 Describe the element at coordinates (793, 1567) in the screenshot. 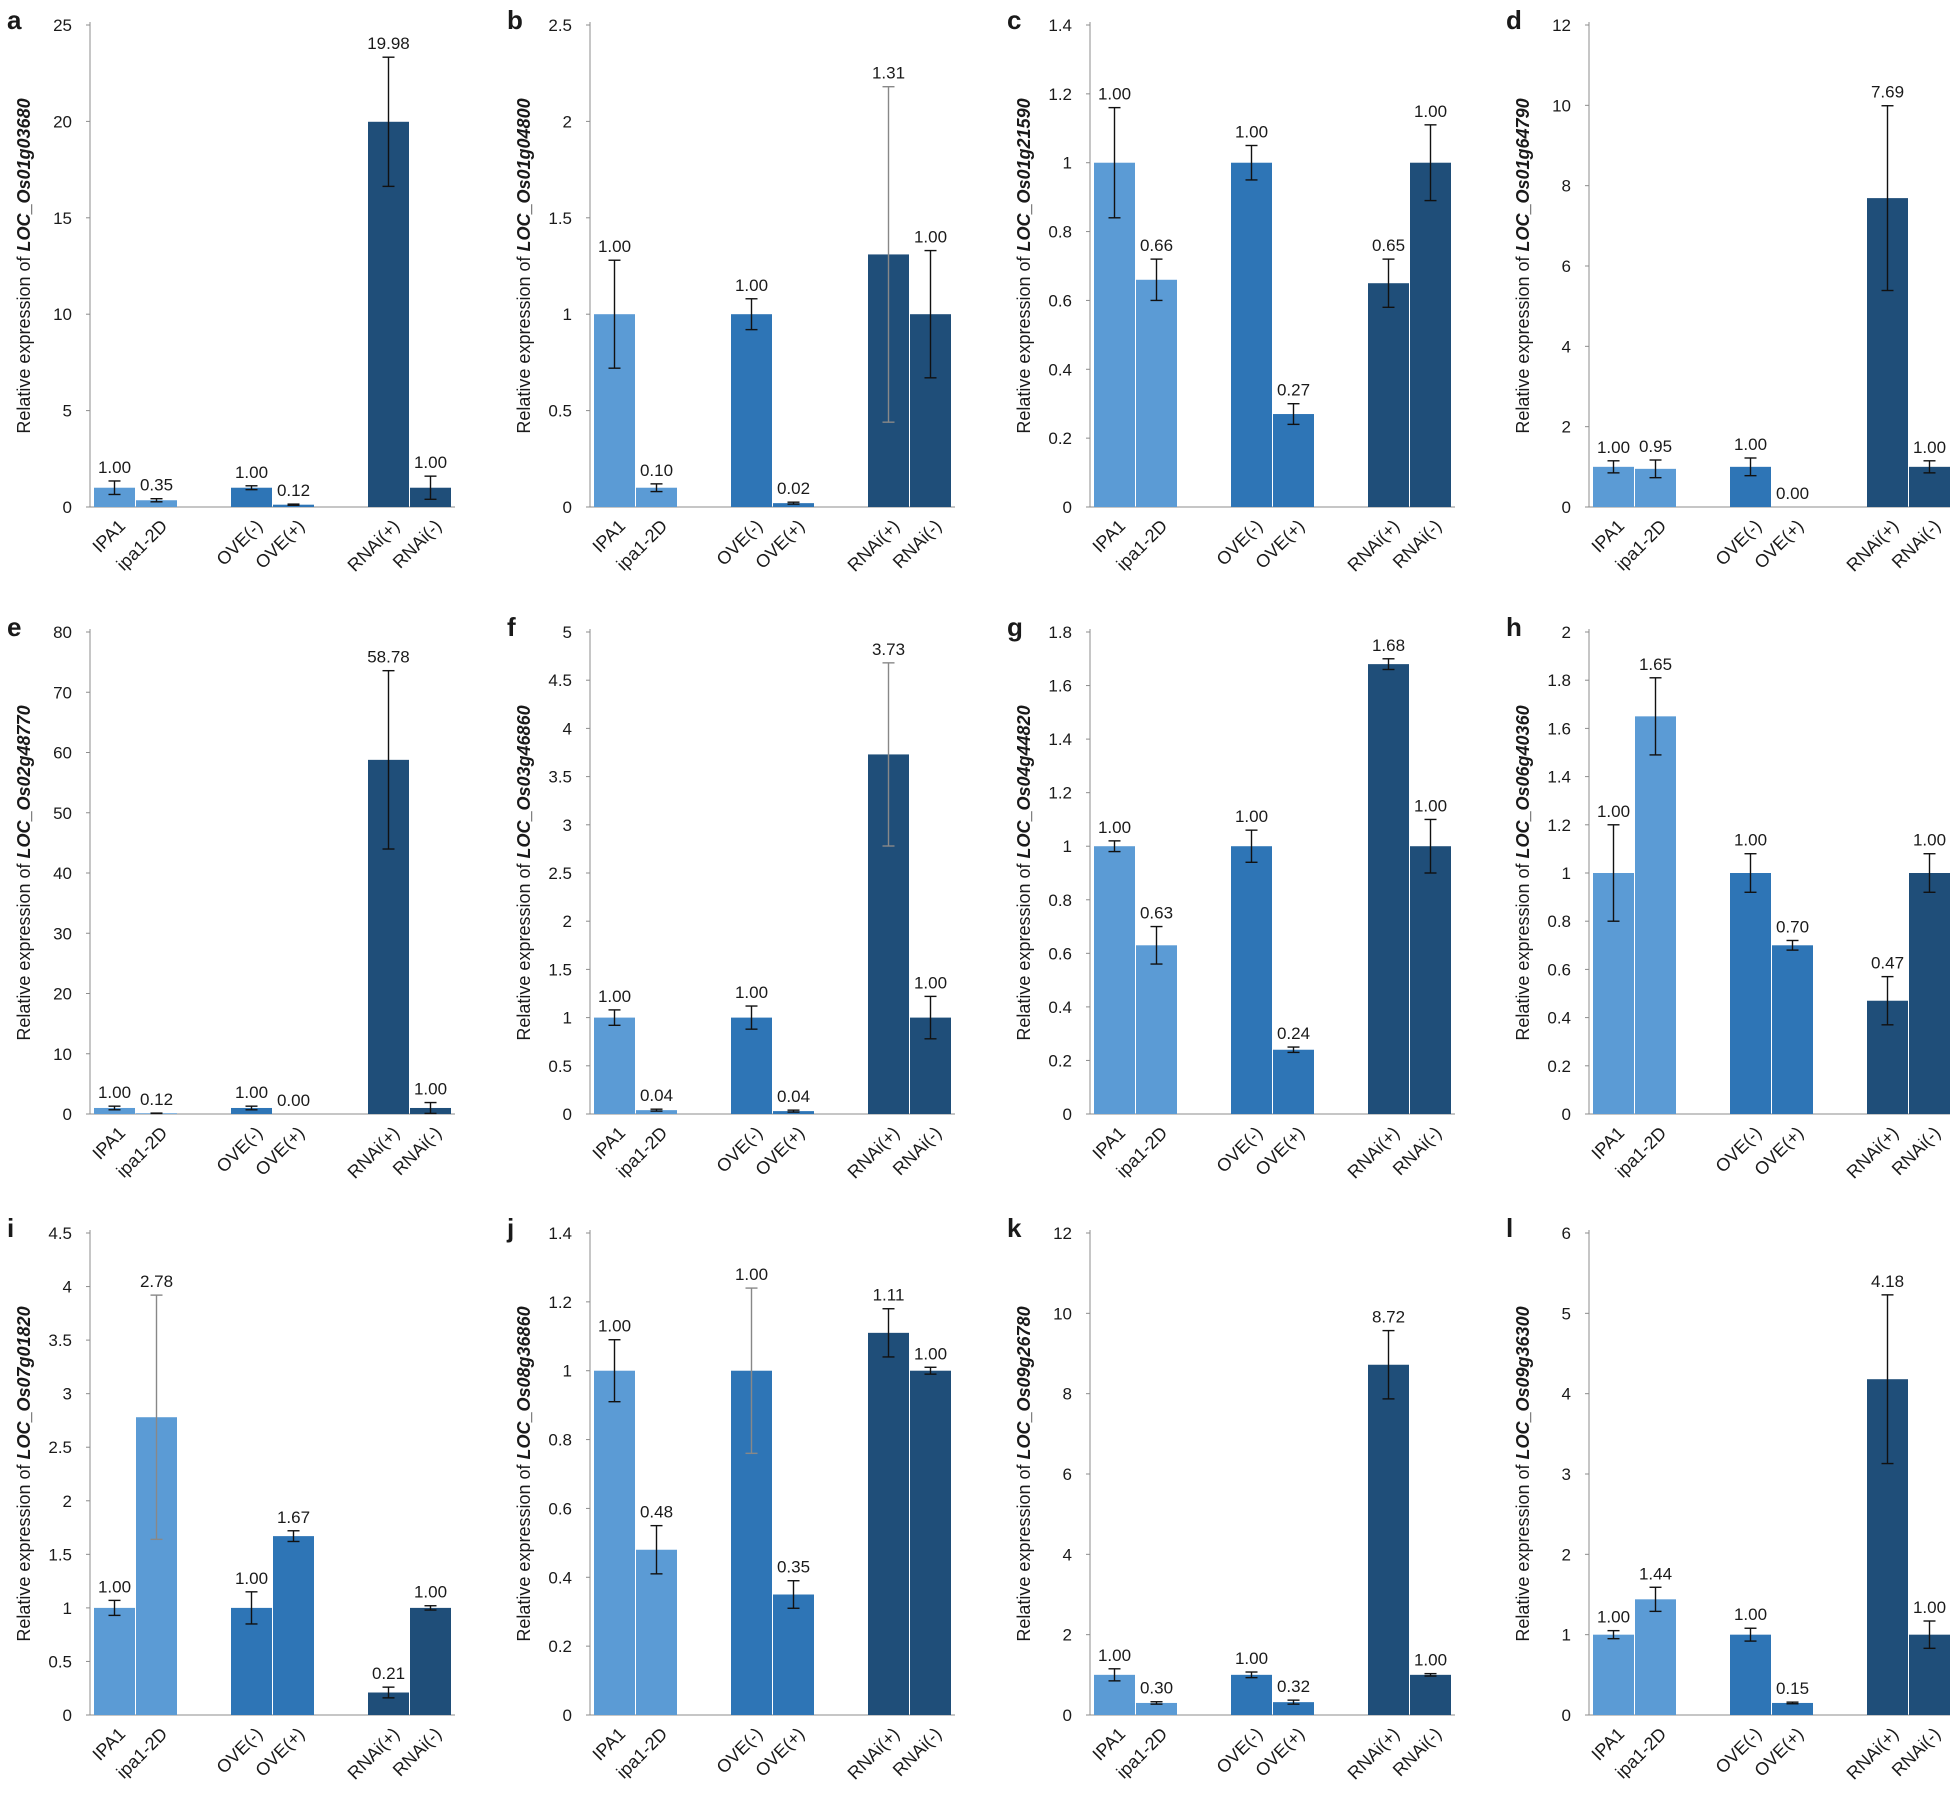

I see `data-label: 0.35` at that location.